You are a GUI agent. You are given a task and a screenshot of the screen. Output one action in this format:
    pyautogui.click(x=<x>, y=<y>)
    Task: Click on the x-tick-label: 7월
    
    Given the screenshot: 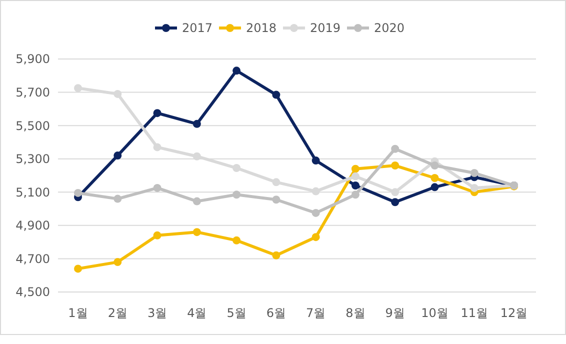 What is the action you would take?
    pyautogui.click(x=316, y=313)
    